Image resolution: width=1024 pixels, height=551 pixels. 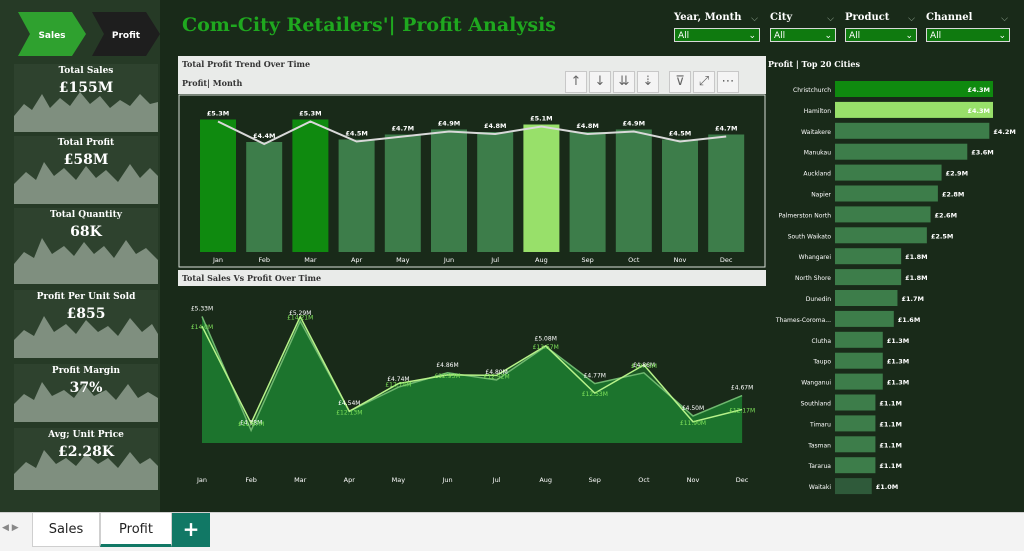 I want to click on year-month-slicer: Year, Month ⌵ All ⌄, so click(x=717, y=29).